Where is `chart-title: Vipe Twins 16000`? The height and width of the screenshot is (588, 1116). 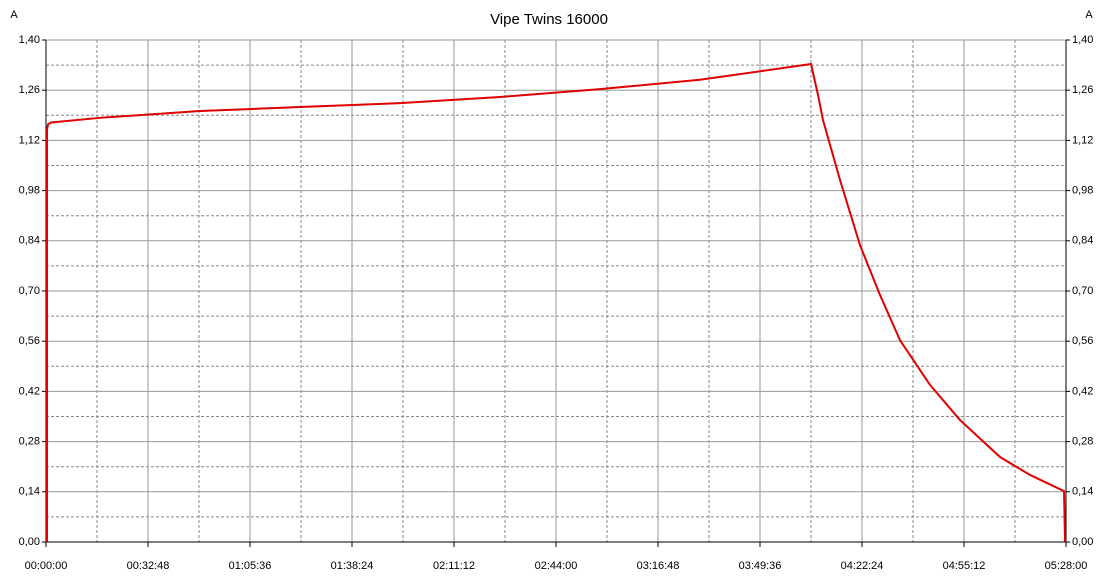 chart-title: Vipe Twins 16000 is located at coordinates (549, 19).